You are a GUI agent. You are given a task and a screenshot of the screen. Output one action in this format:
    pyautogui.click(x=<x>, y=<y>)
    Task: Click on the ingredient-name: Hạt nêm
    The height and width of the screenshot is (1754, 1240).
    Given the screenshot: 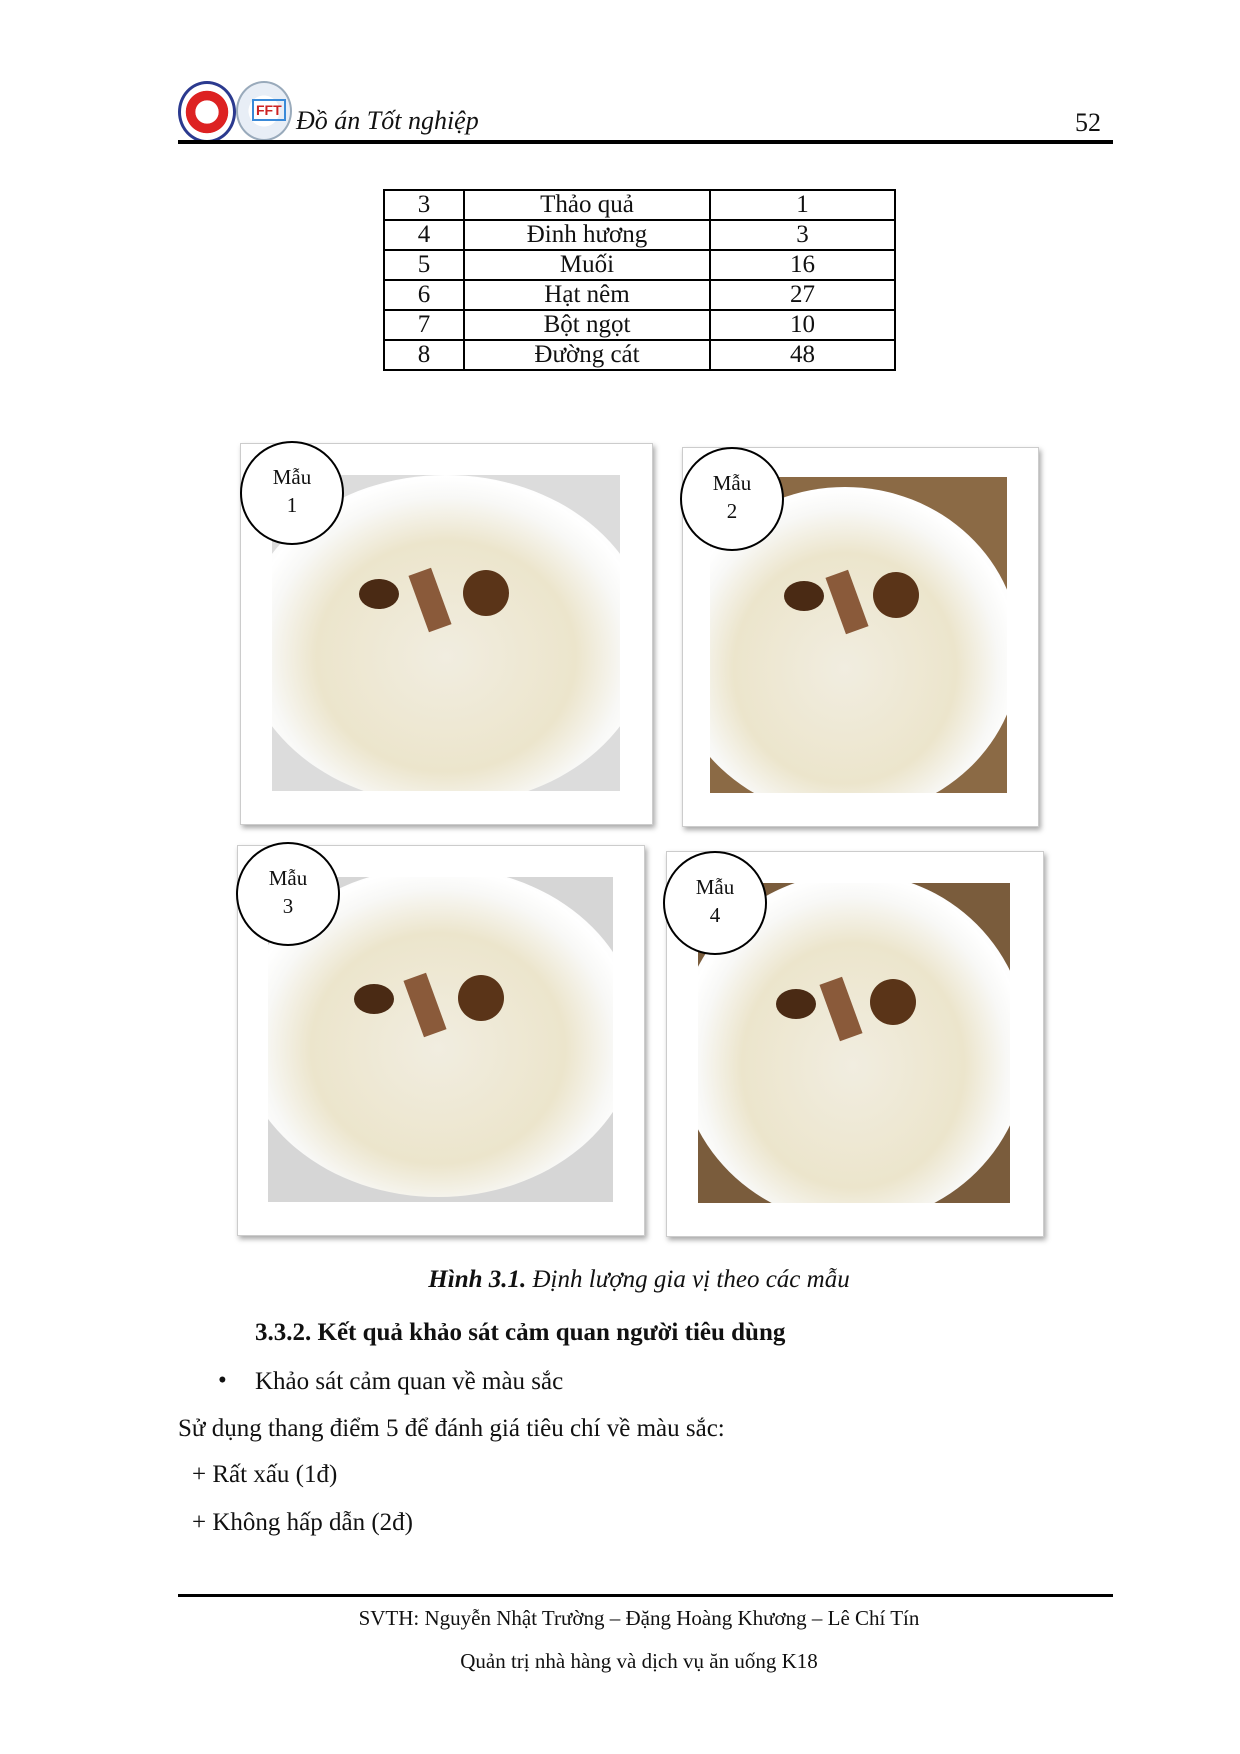 What is the action you would take?
    pyautogui.click(x=587, y=295)
    